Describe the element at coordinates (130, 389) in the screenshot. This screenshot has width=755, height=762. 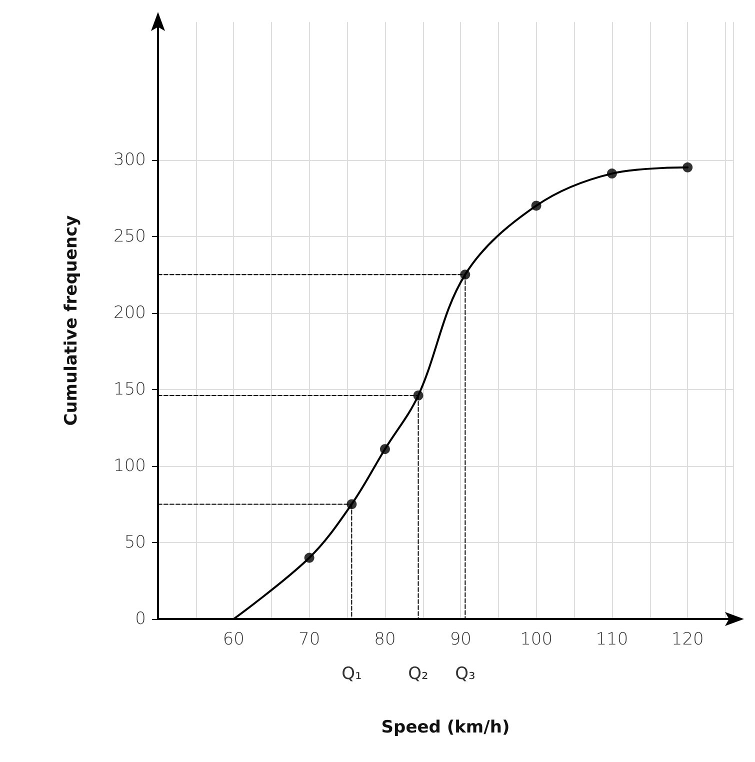
I see `y-tick-label: 150` at that location.